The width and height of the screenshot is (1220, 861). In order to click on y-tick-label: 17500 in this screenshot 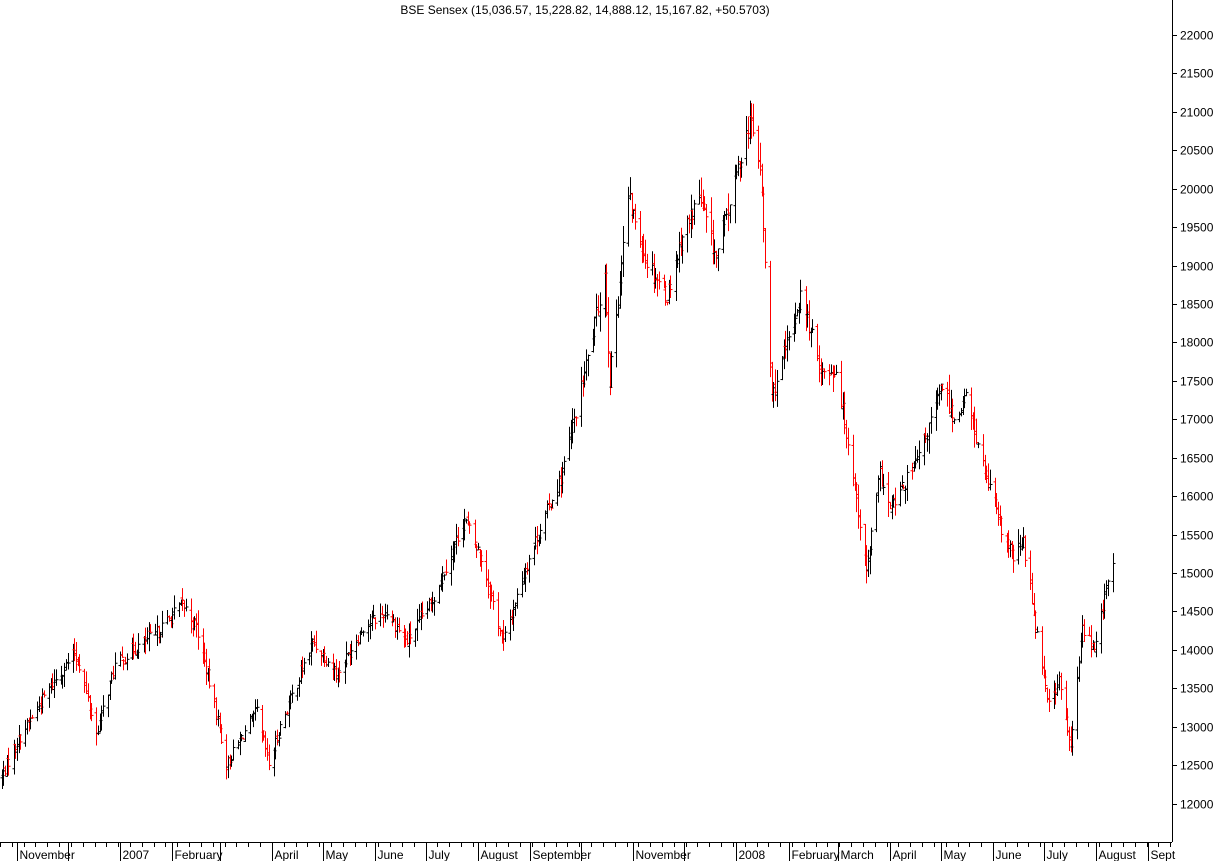, I will do `click(1197, 382)`.